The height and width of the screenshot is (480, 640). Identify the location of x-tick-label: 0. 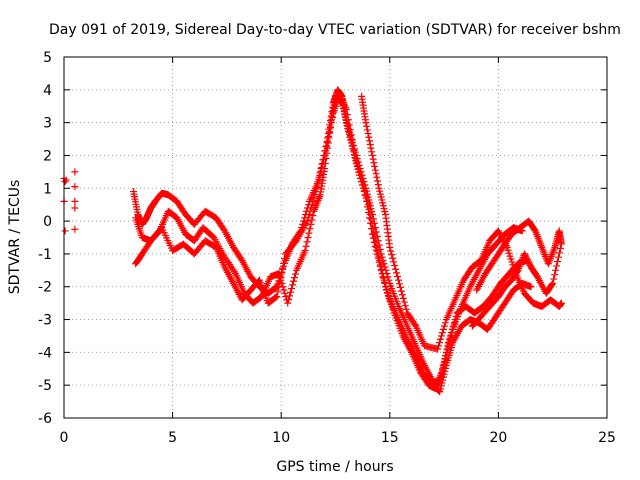
(64, 438).